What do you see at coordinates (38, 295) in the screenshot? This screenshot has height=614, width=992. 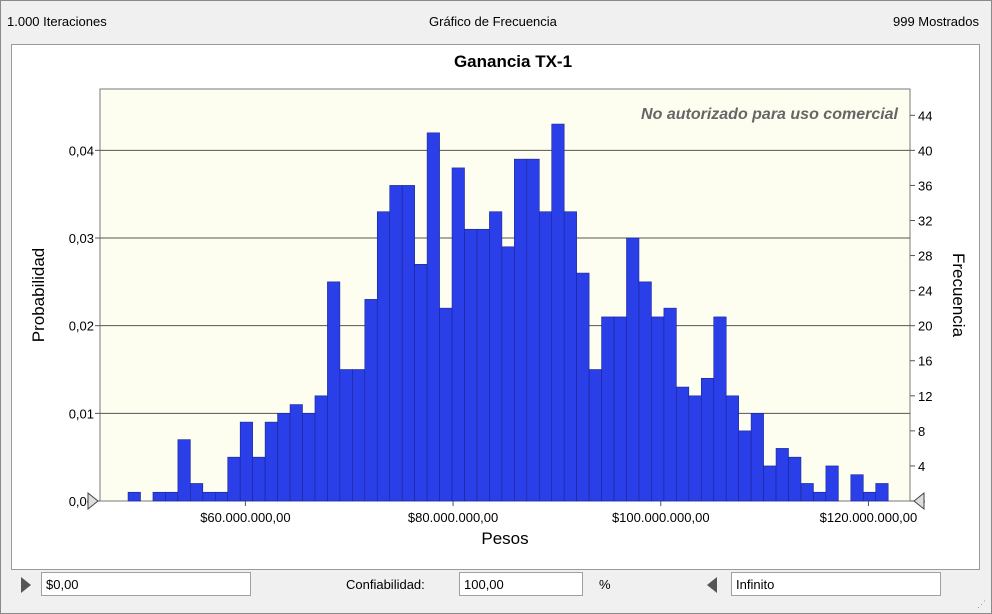 I see `y-left-axis-label: Probabilidad` at bounding box center [38, 295].